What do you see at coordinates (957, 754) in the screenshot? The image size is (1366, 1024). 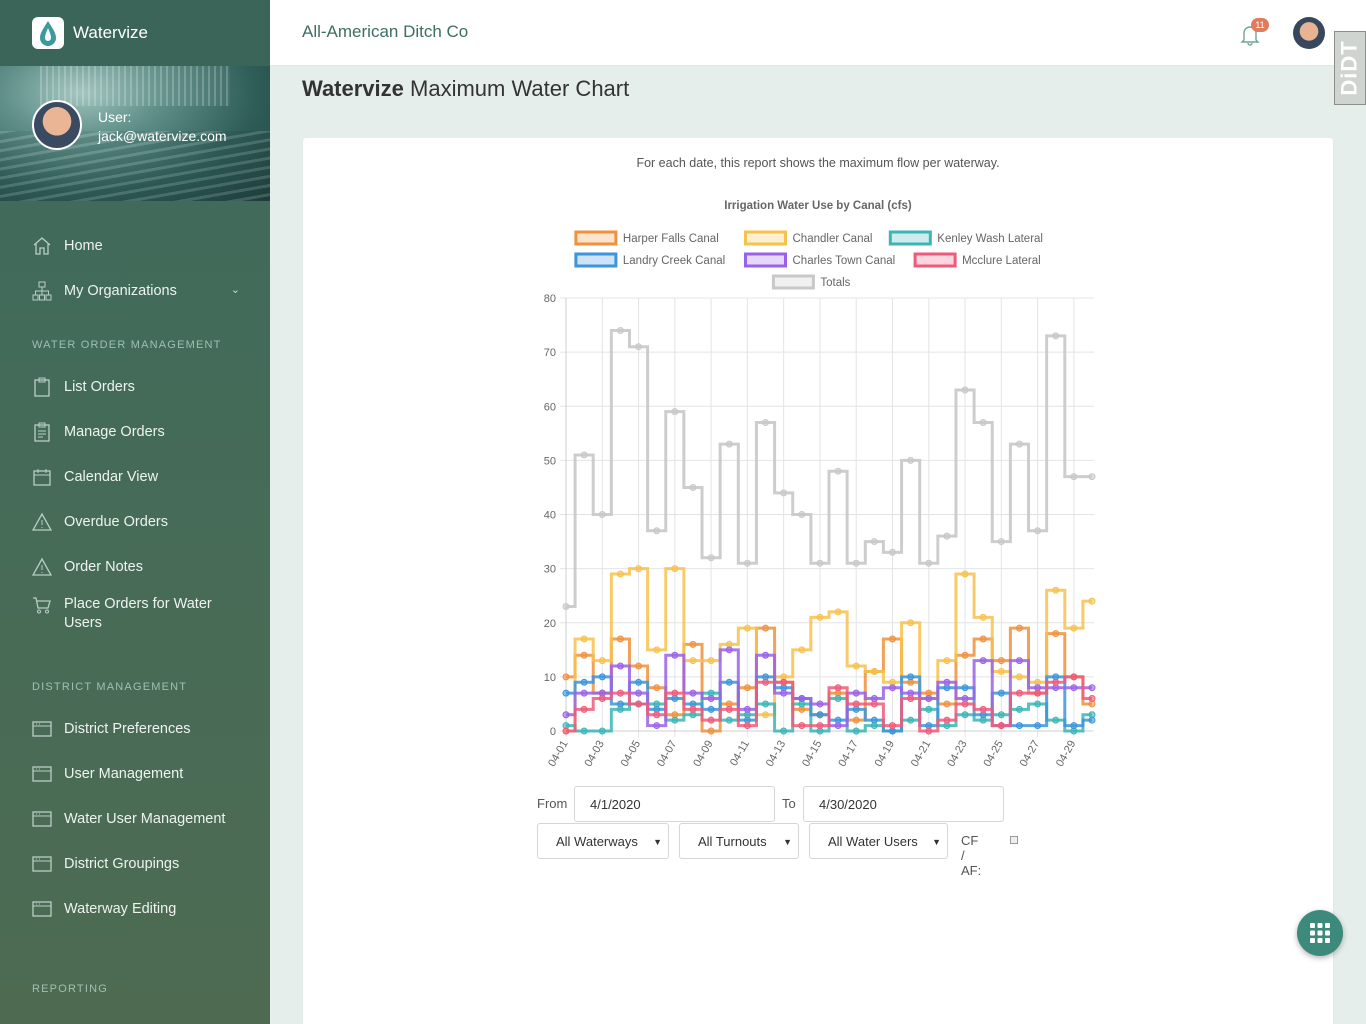 I see `x-tick-label: 04-23` at bounding box center [957, 754].